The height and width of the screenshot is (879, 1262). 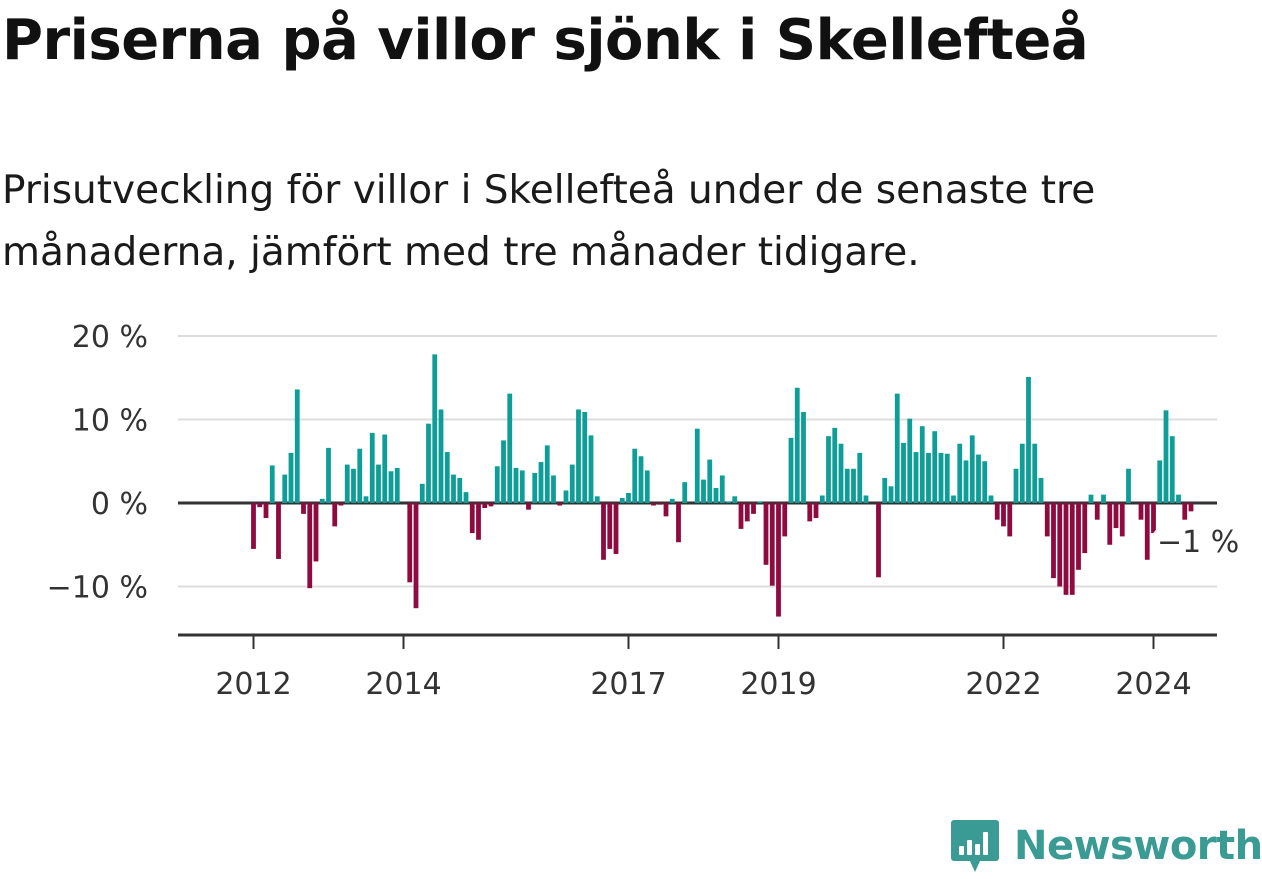 What do you see at coordinates (628, 684) in the screenshot?
I see `x-tick-label: 2017` at bounding box center [628, 684].